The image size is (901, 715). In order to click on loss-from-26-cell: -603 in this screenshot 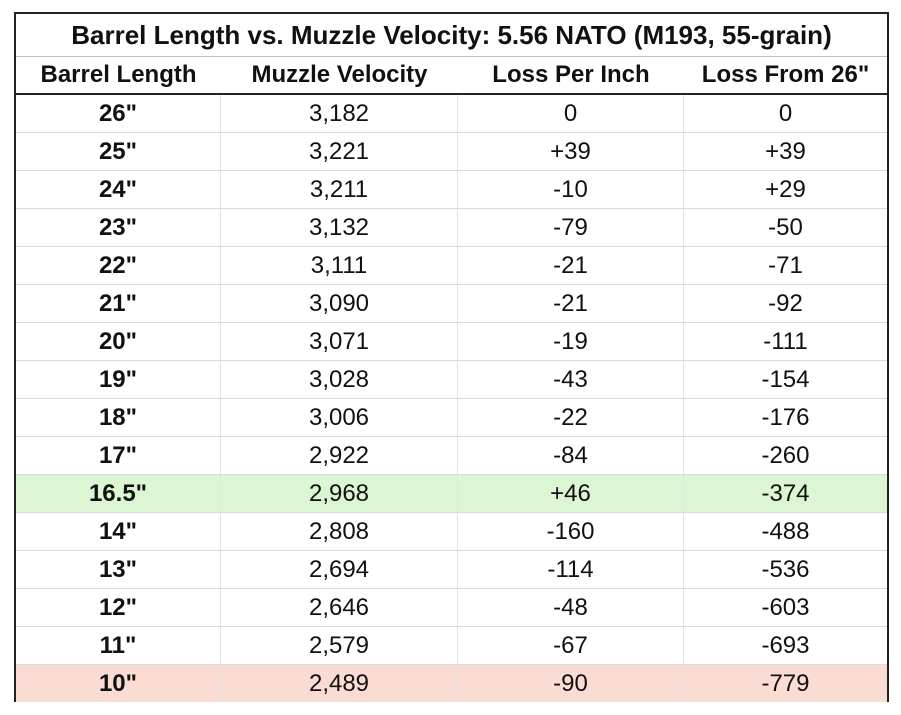, I will do `click(785, 607)`.